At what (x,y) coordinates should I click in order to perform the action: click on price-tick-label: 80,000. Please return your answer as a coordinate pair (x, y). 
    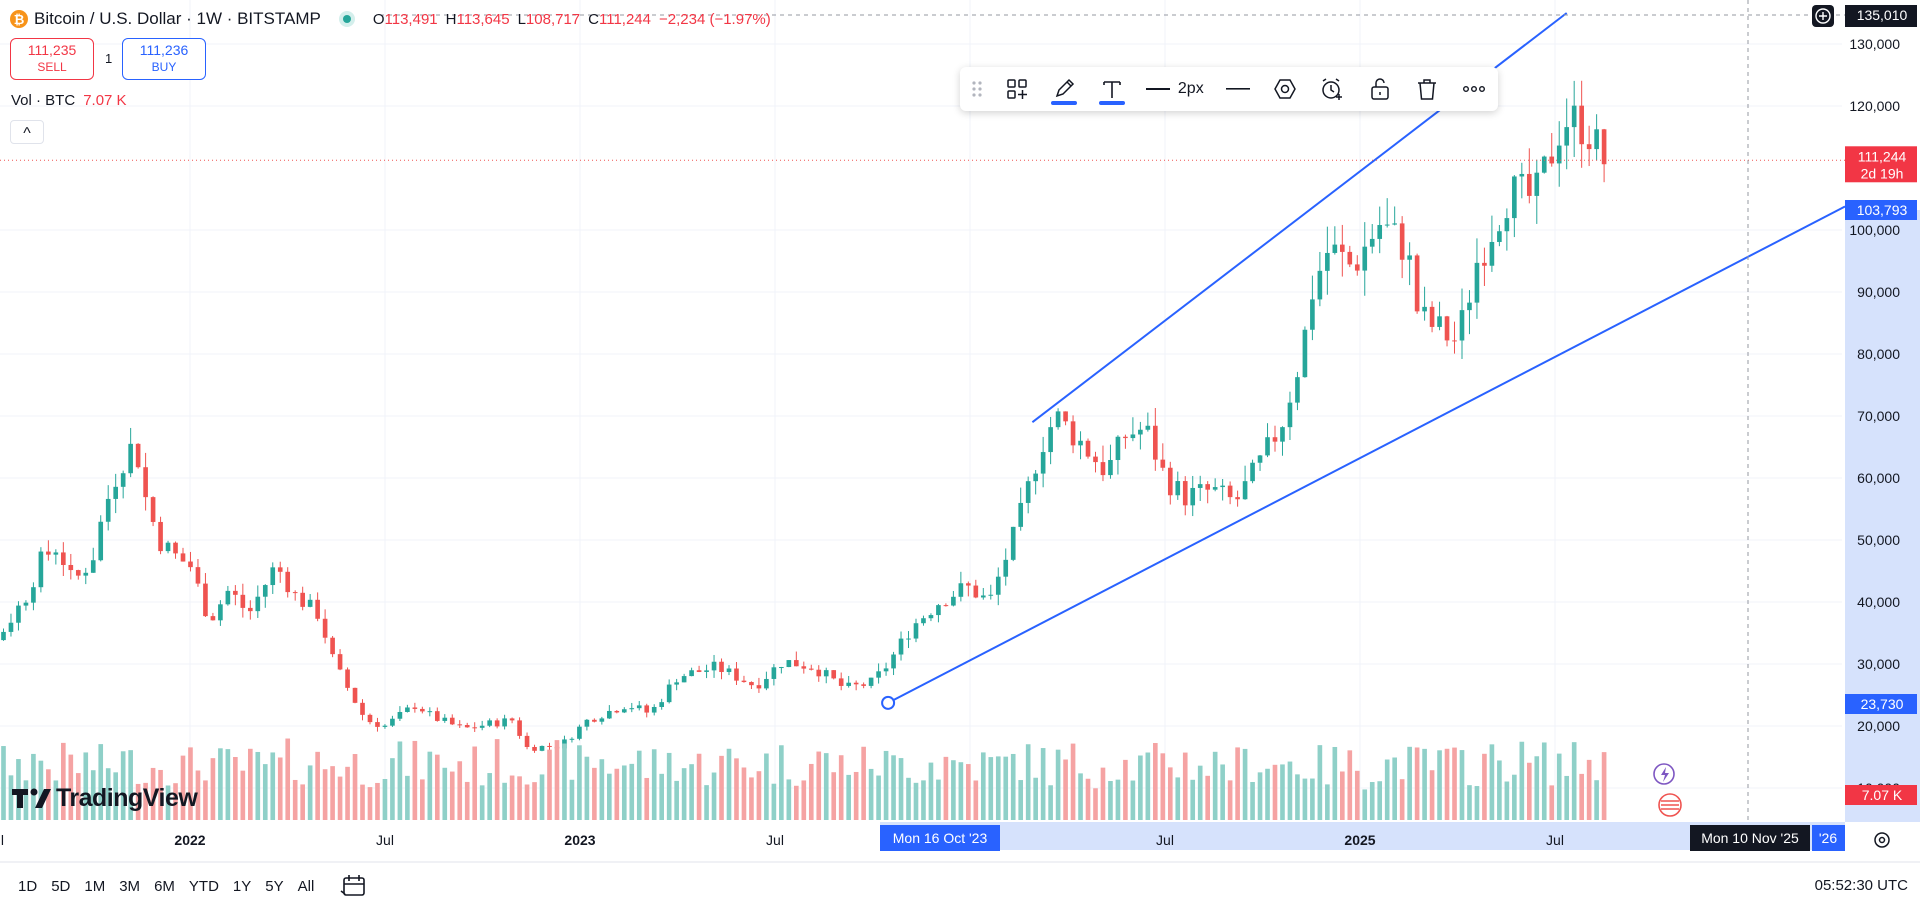
    Looking at the image, I should click on (1878, 354).